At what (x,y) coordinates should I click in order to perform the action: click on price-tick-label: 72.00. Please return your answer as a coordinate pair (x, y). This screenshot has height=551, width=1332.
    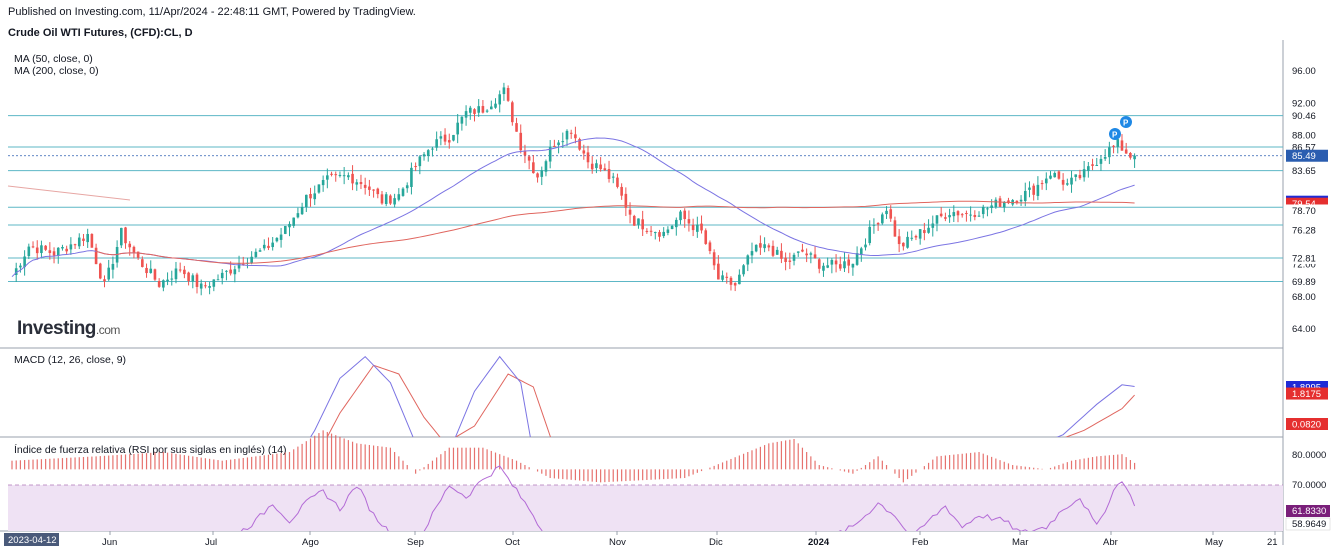
    Looking at the image, I should click on (1304, 265).